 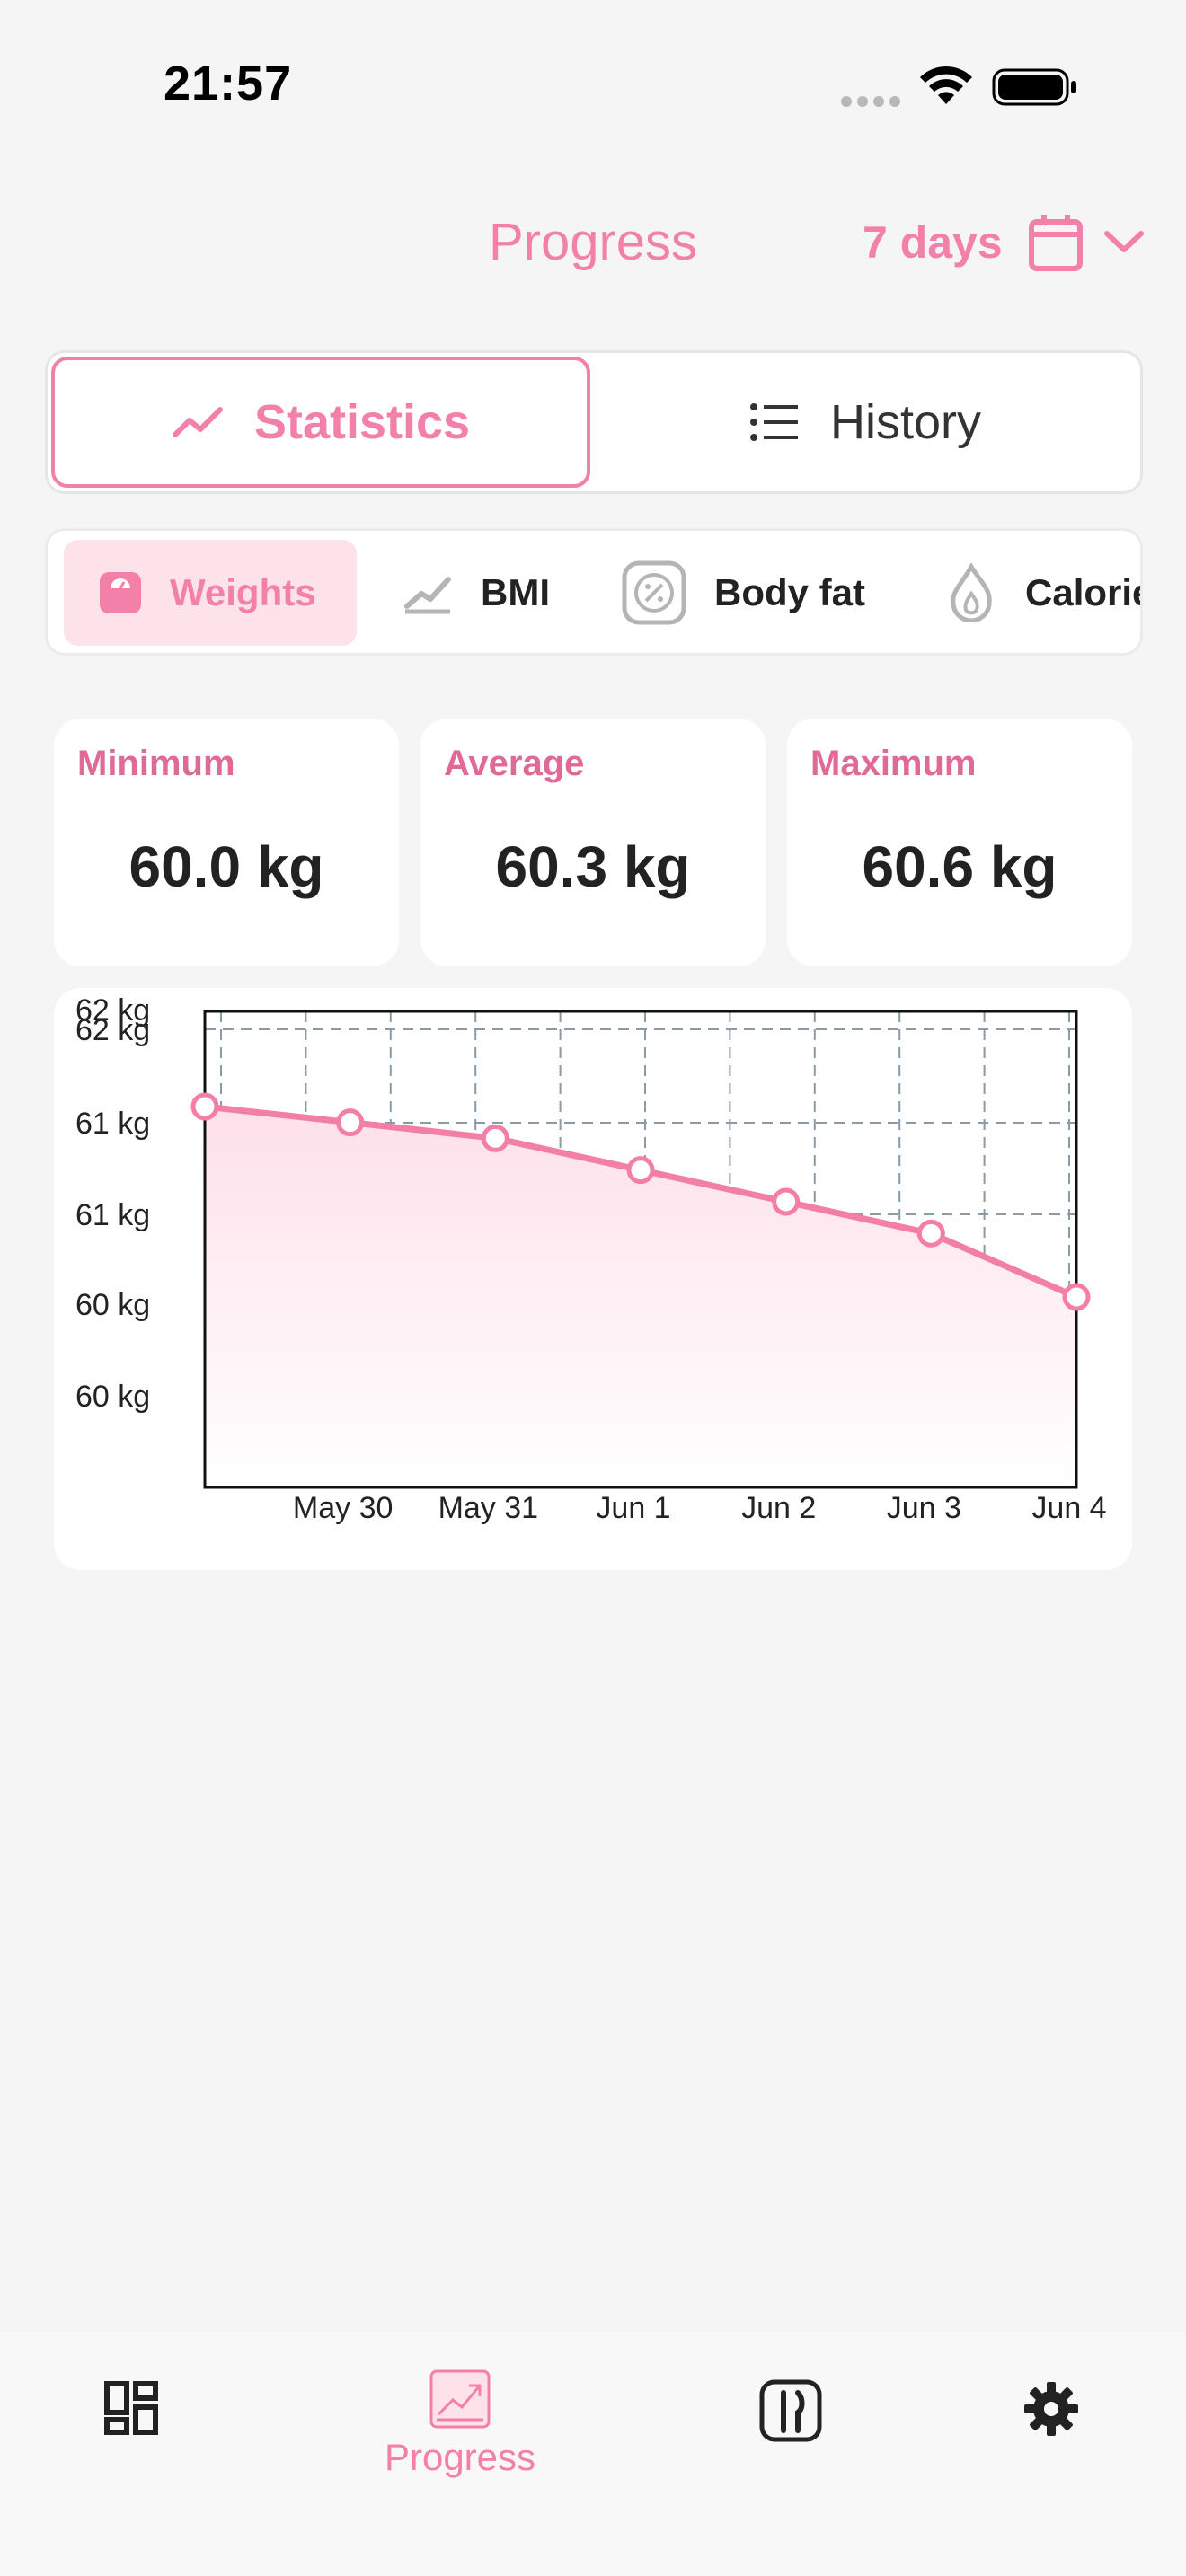 I want to click on stat-average-label: Average, so click(x=514, y=763).